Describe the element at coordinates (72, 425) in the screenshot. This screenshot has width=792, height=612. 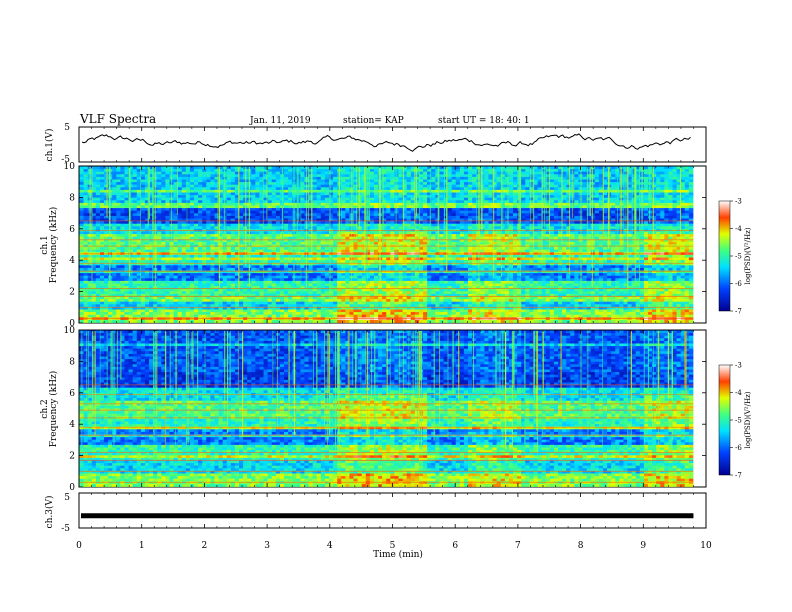
I see `spec2-ytick-4: 4` at that location.